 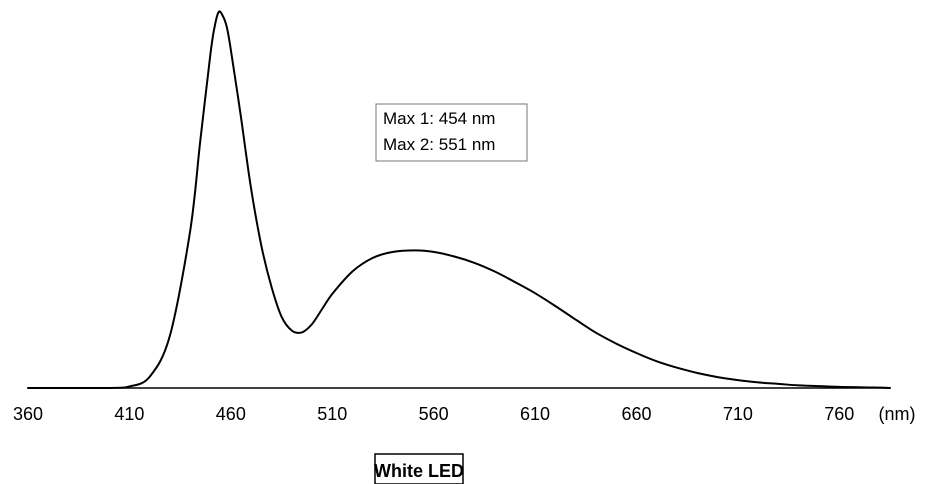 What do you see at coordinates (738, 414) in the screenshot?
I see `x-tick-label: 710` at bounding box center [738, 414].